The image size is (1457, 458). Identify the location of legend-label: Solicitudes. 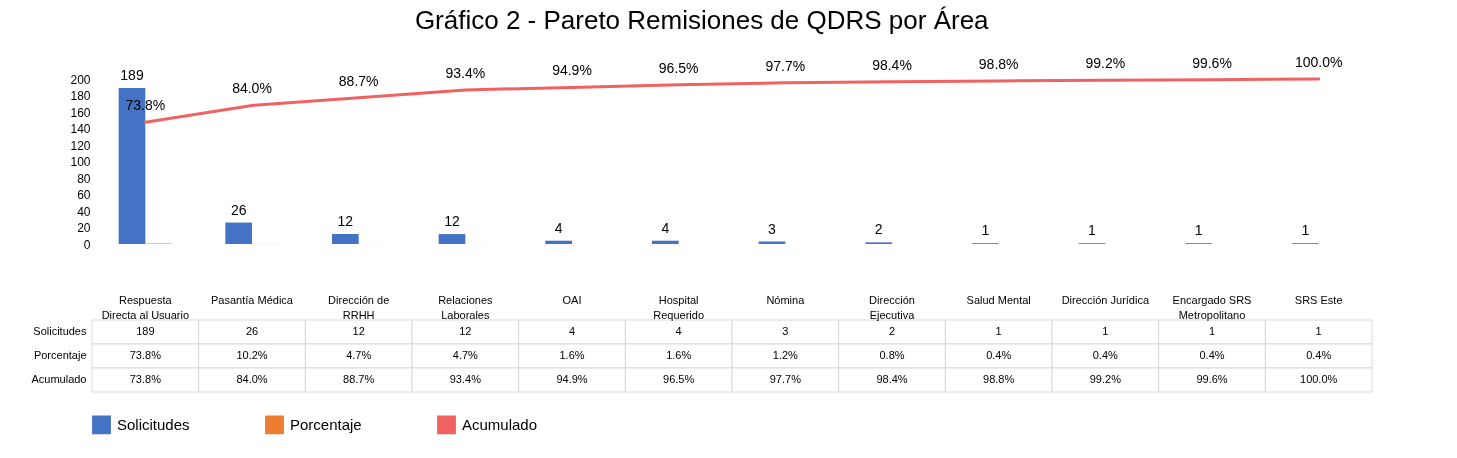
(153, 424).